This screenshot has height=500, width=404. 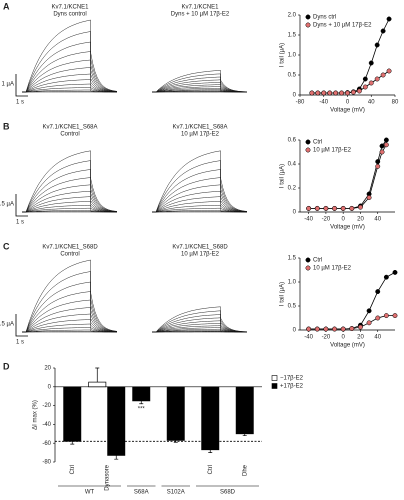 What do you see at coordinates (20, 103) in the screenshot?
I see `scale-label-x: 1 s` at bounding box center [20, 103].